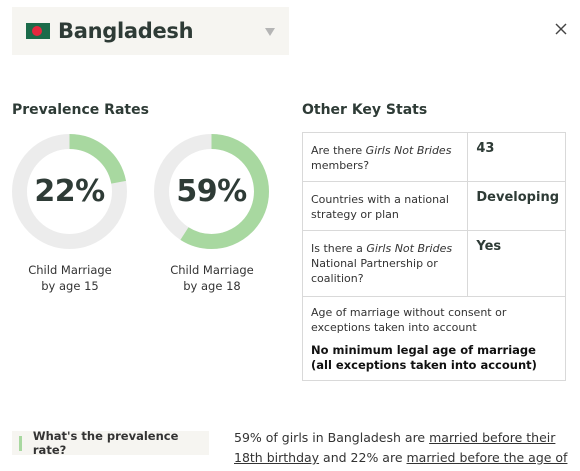  I want to click on faq-question-label: What's the prevalence rate?, so click(105, 443).